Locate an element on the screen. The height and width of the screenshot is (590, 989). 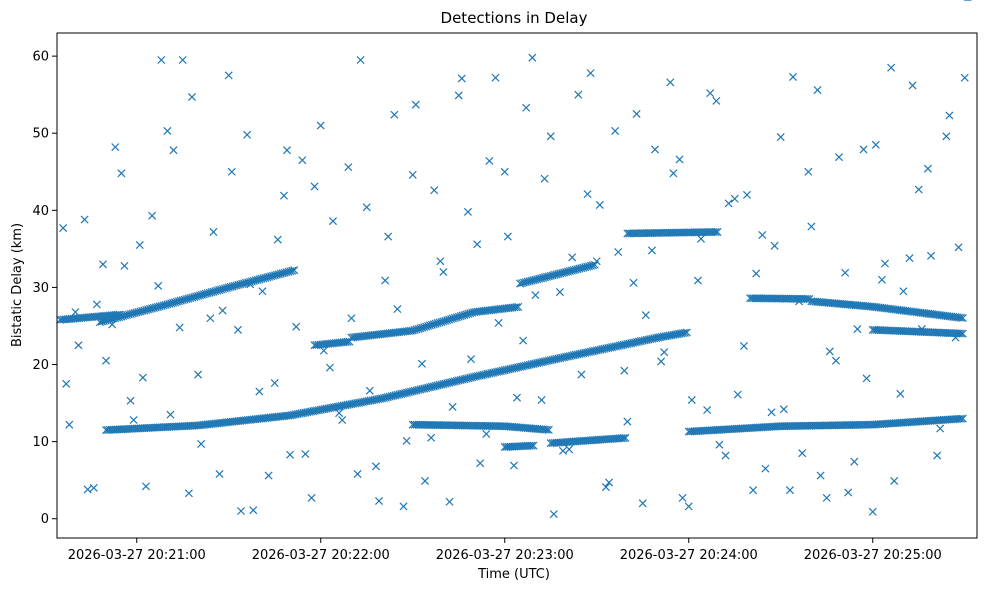
x-tick-label: 2026-03-27 20:21:00 is located at coordinates (137, 555).